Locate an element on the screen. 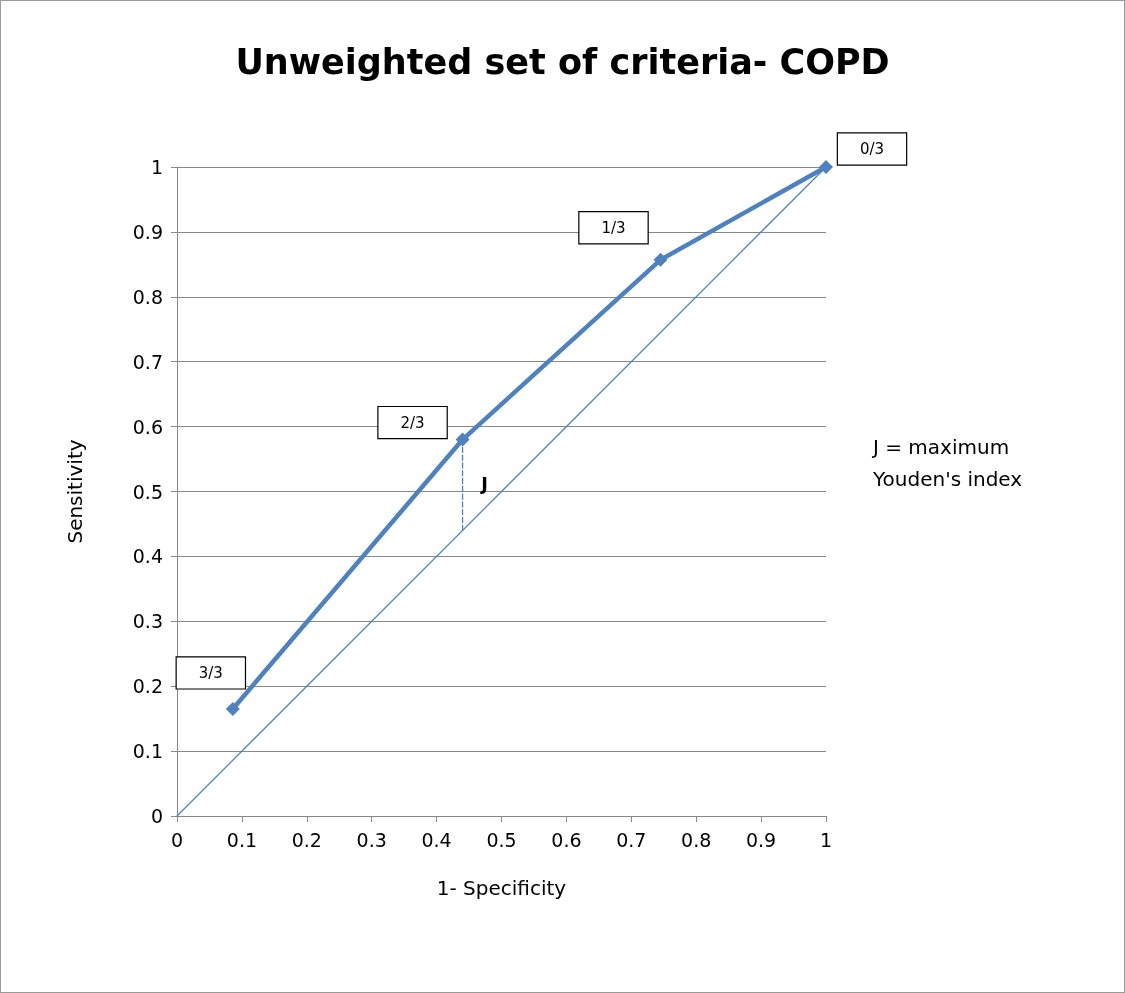 The height and width of the screenshot is (993, 1125). y-tick-label: 0 is located at coordinates (156, 816).